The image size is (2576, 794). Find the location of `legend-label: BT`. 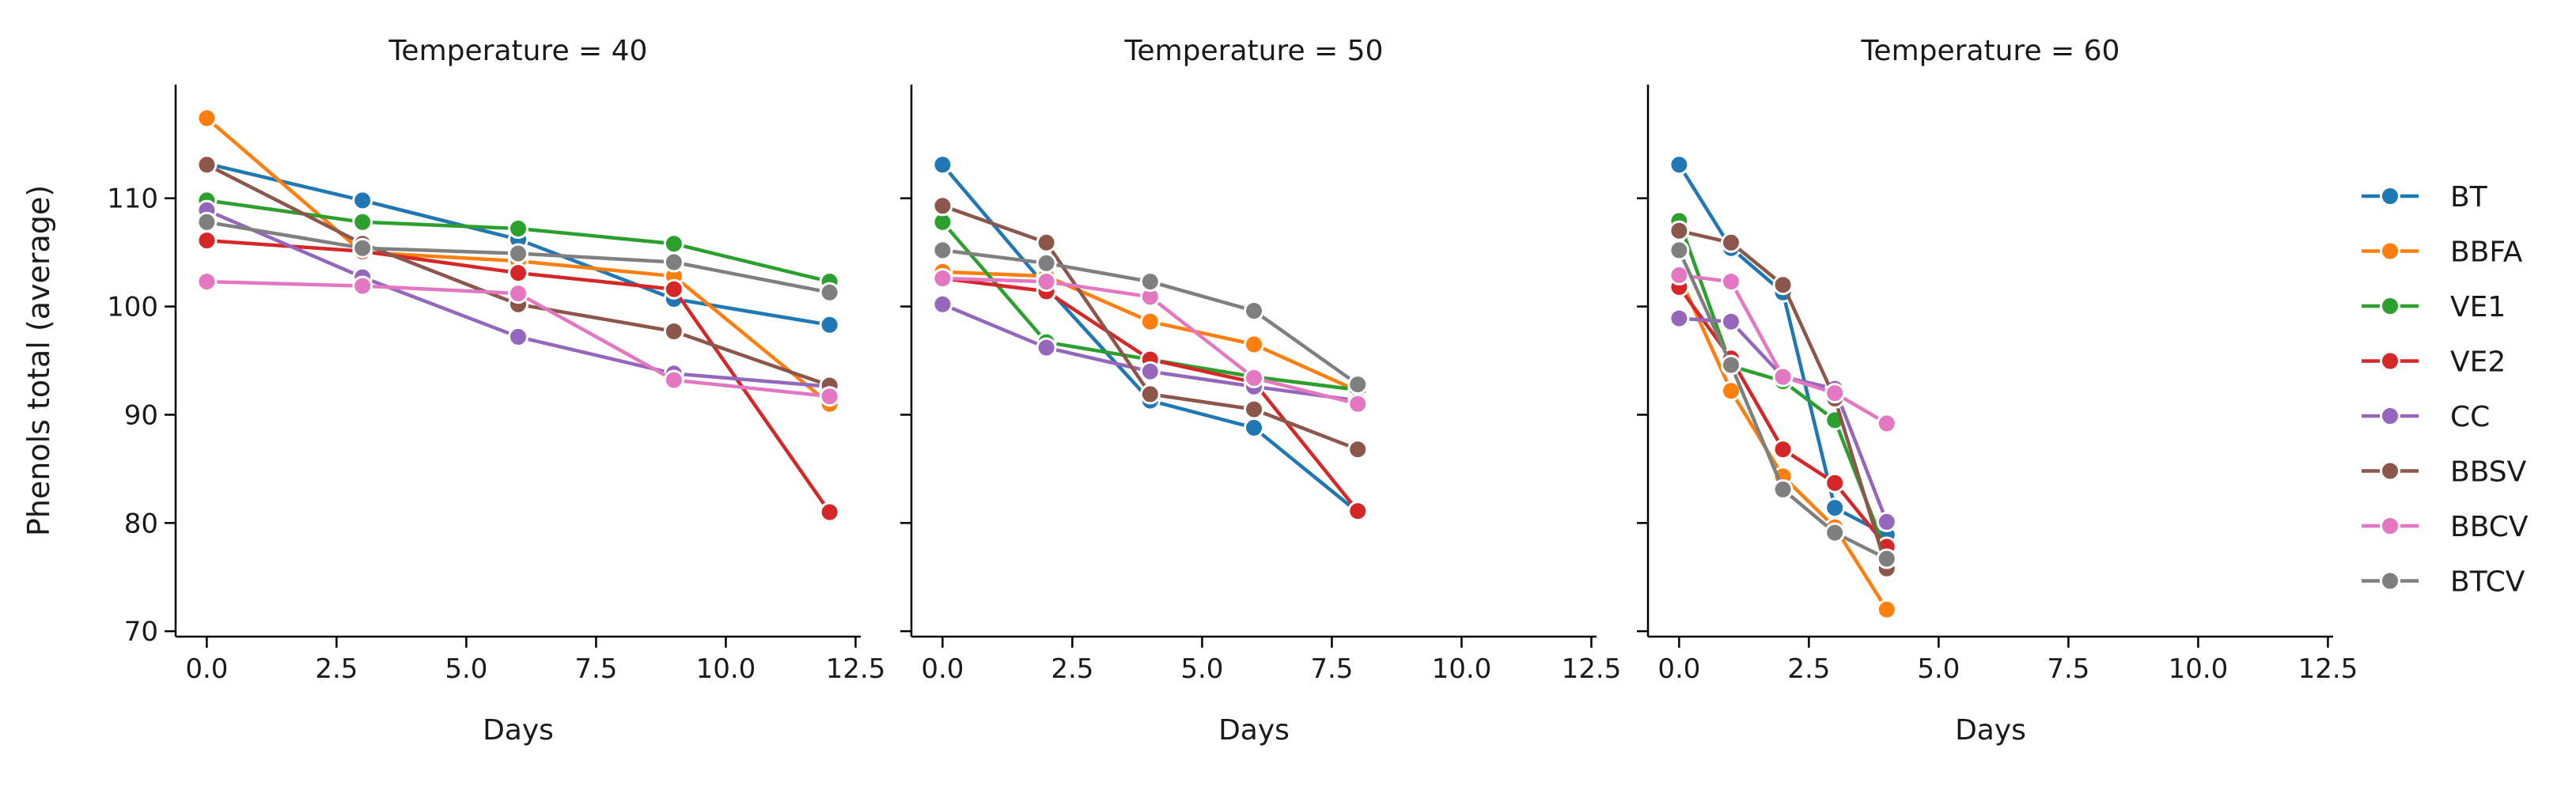

legend-label: BT is located at coordinates (2469, 197).